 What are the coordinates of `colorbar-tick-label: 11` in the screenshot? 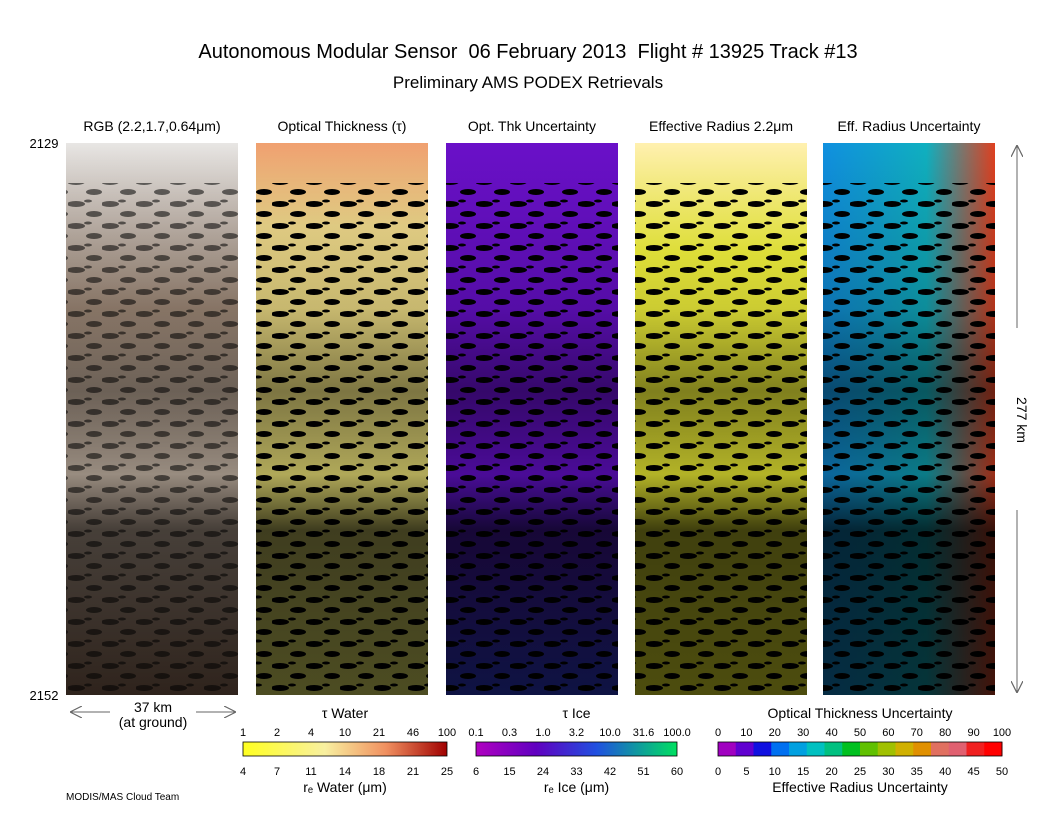 It's located at (310, 772).